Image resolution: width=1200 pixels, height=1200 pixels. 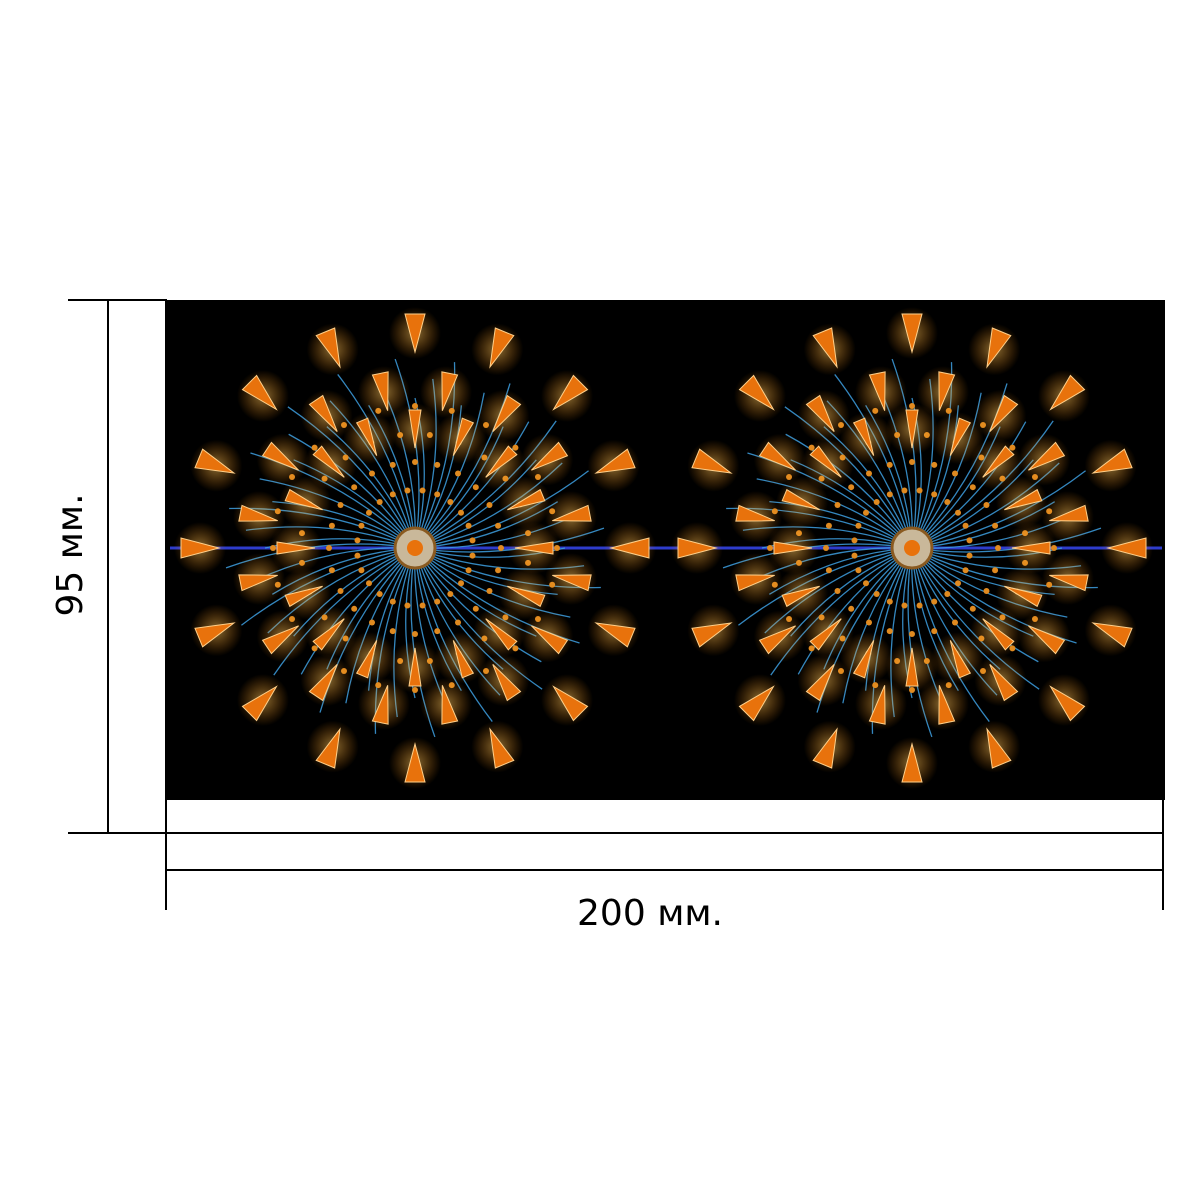 What do you see at coordinates (912, 548) in the screenshot?
I see `core` at bounding box center [912, 548].